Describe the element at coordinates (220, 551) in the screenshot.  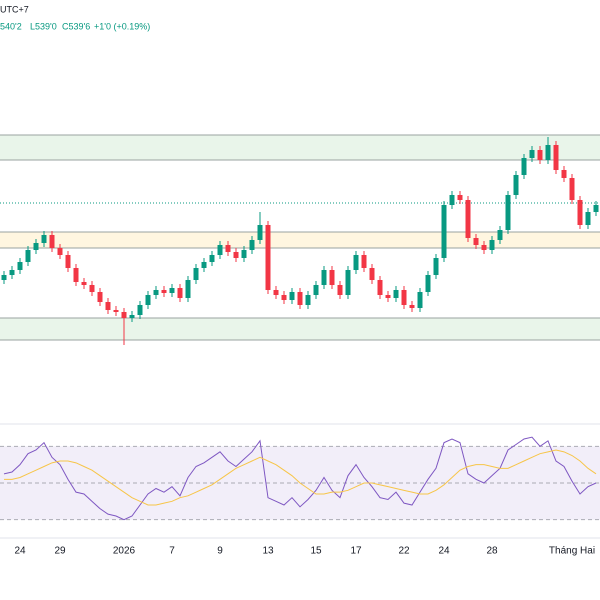
I see `x-tick-label: 9` at that location.